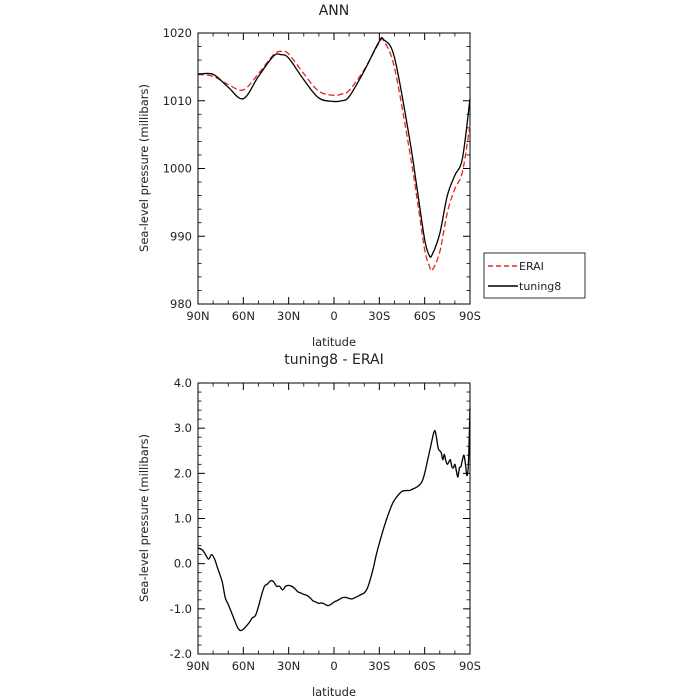 This screenshot has height=700, width=700. I want to click on y-tick-label: 1.0, so click(183, 519).